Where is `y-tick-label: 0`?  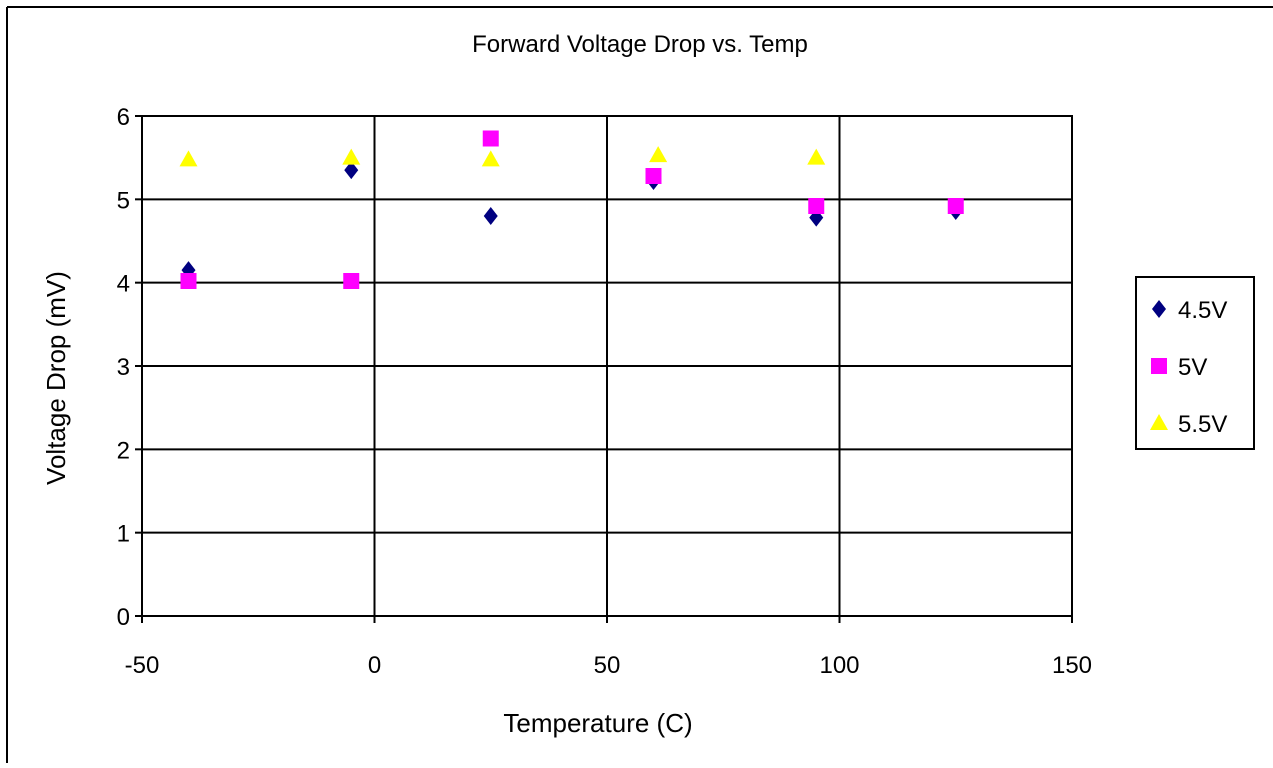
y-tick-label: 0 is located at coordinates (123, 617).